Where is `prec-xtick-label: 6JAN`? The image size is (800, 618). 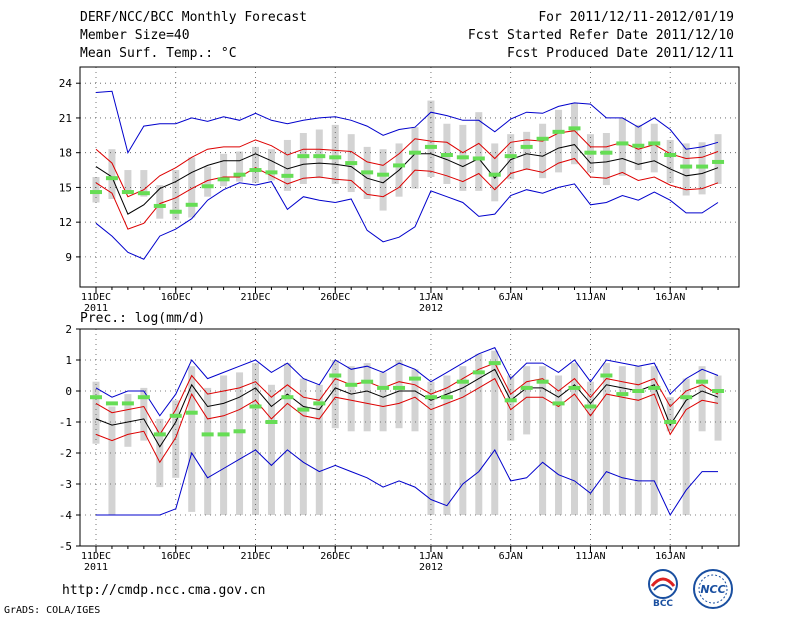 prec-xtick-label: 6JAN is located at coordinates (511, 556).